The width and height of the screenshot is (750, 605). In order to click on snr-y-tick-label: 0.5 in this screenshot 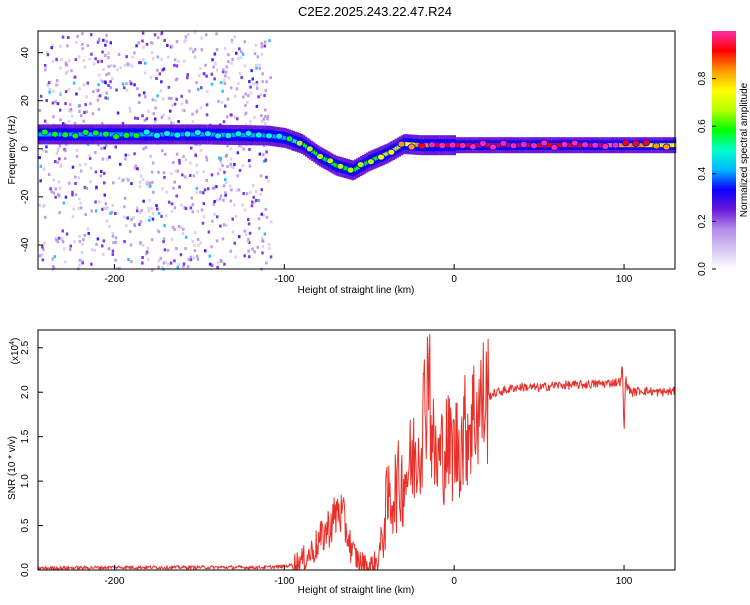, I will do `click(25, 525)`.